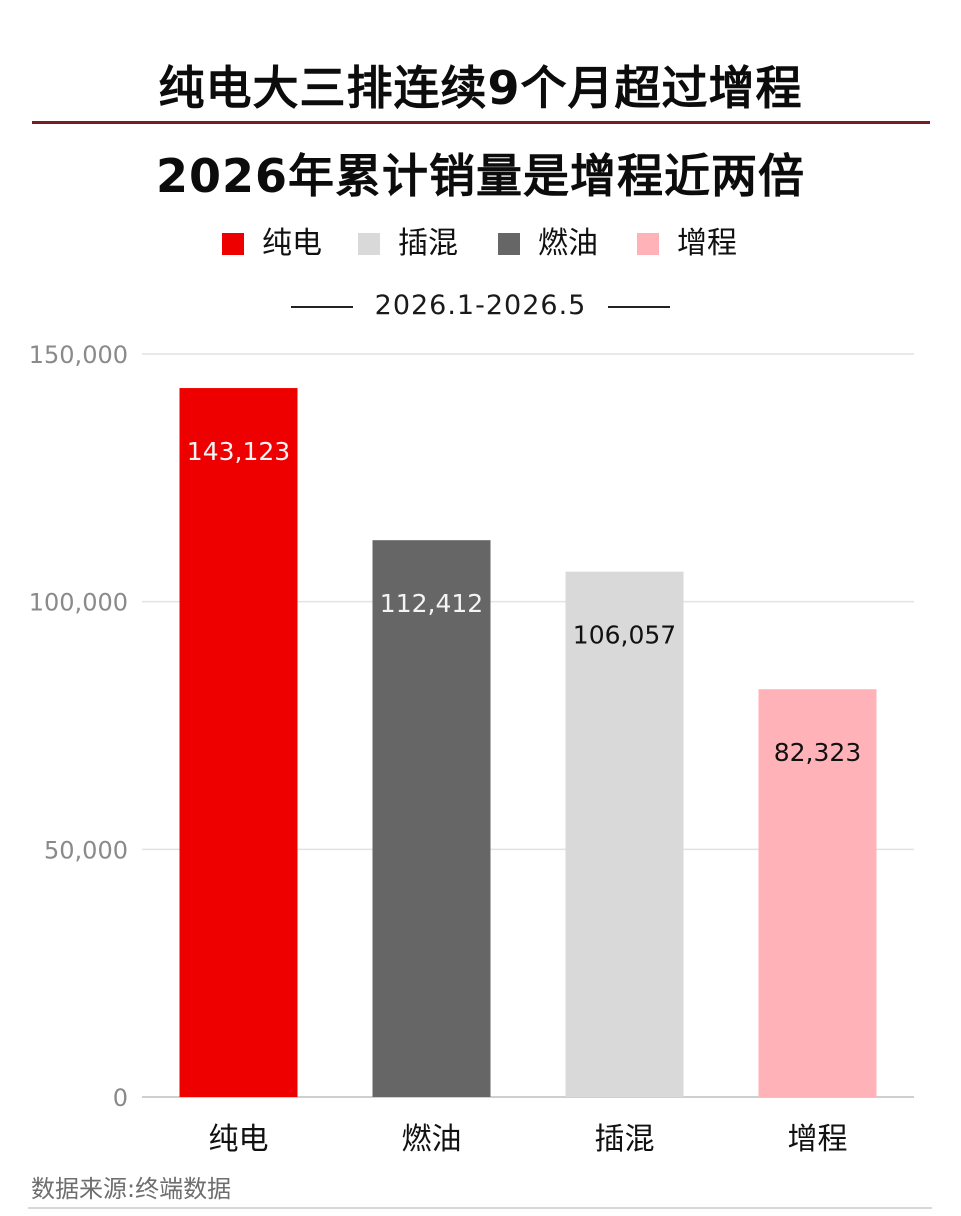  What do you see at coordinates (639, 306) in the screenshot?
I see `date-dash-right` at bounding box center [639, 306].